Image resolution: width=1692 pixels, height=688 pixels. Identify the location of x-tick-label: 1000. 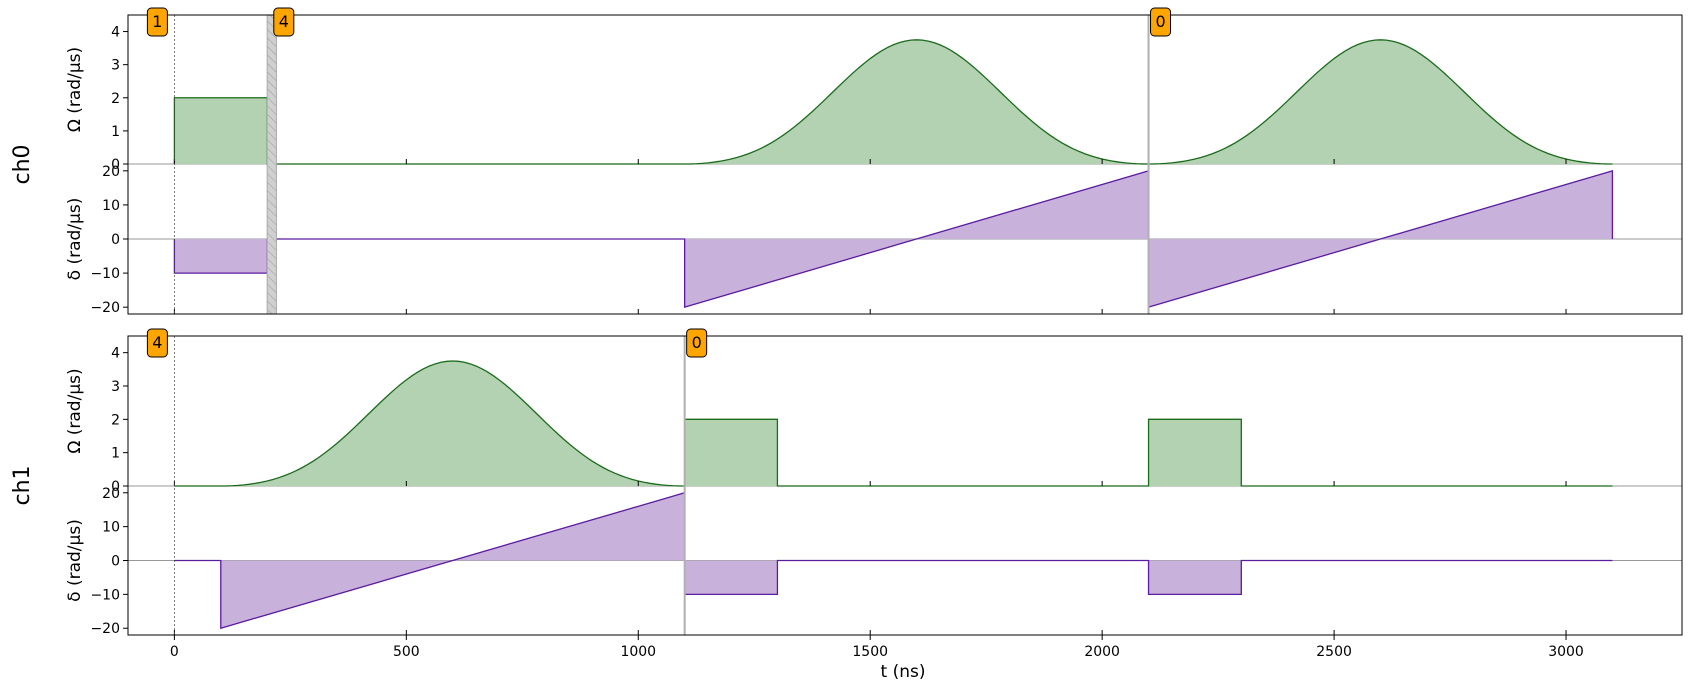
(638, 652).